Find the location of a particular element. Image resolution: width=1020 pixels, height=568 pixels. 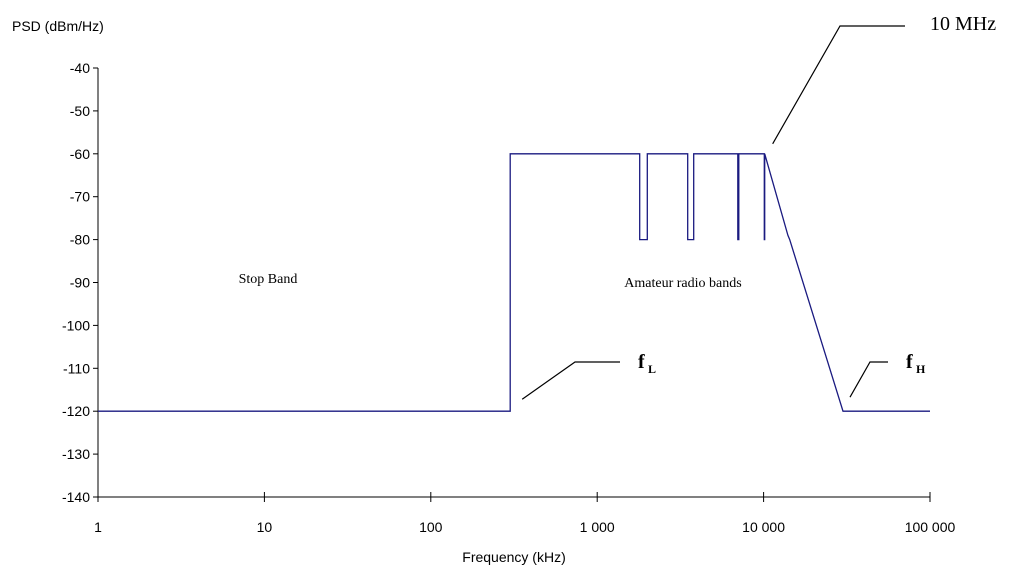

annotation-fl: f is located at coordinates (641, 362).